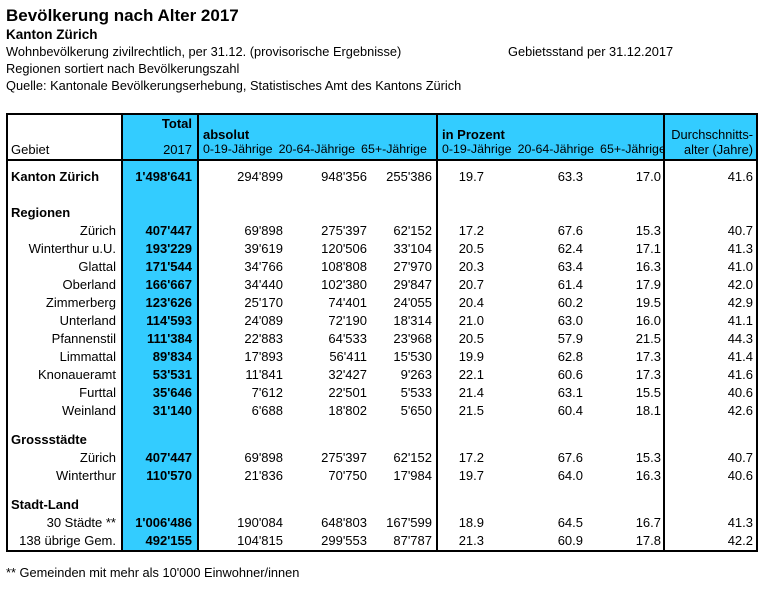 This screenshot has width=762, height=592. What do you see at coordinates (461, 231) in the screenshot?
I see `cell-pct-0-19: 17.2` at bounding box center [461, 231].